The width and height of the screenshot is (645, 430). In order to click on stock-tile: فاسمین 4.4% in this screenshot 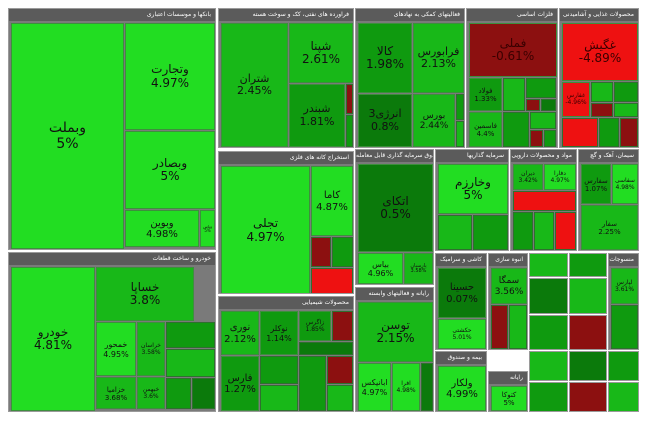, I will do `click(485, 129)`.